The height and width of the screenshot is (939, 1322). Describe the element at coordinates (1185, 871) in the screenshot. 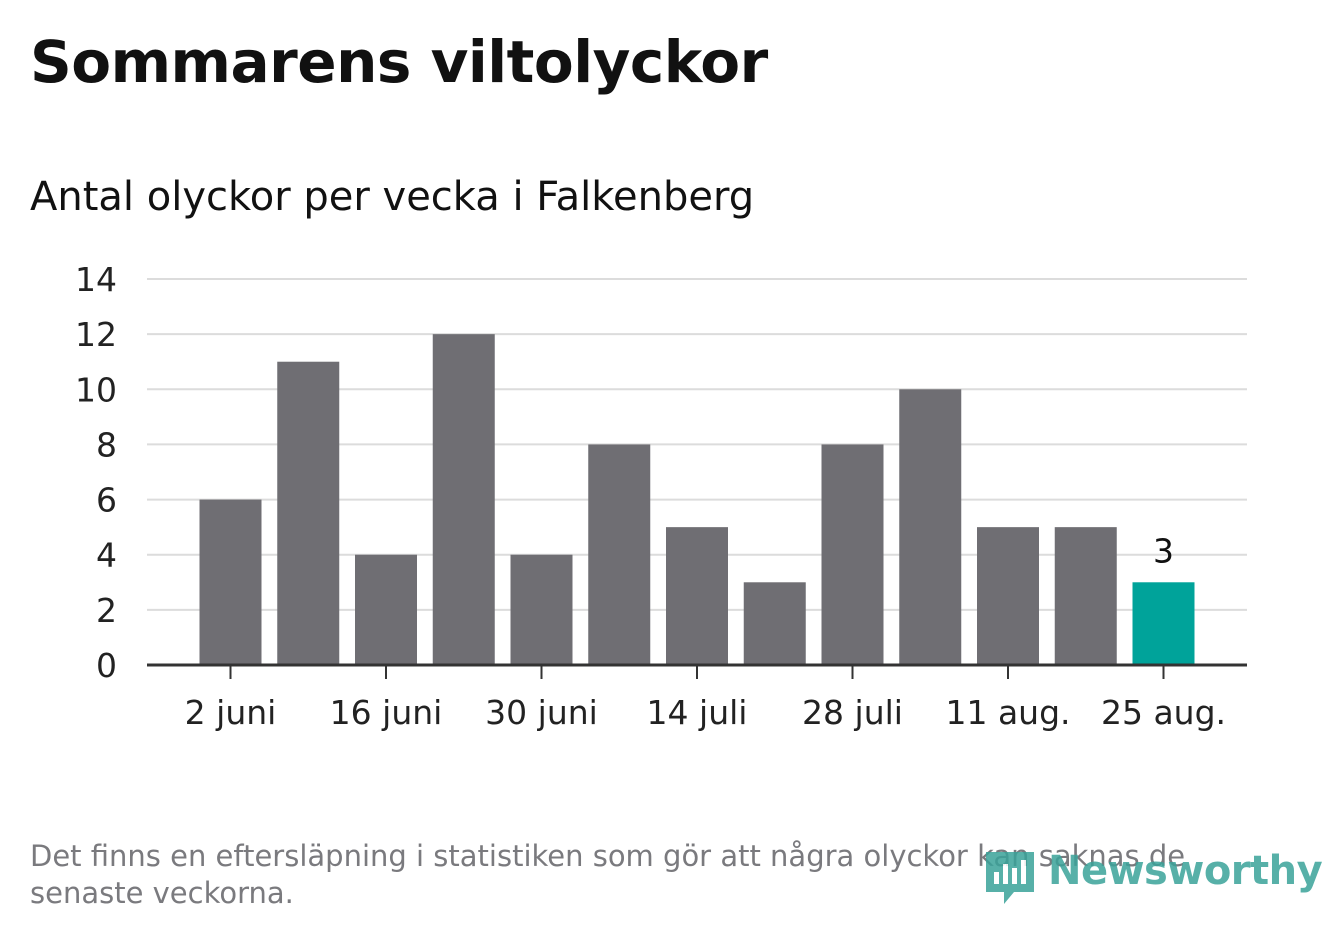

I see `newsworthy-logo-text: Newsworthy` at that location.